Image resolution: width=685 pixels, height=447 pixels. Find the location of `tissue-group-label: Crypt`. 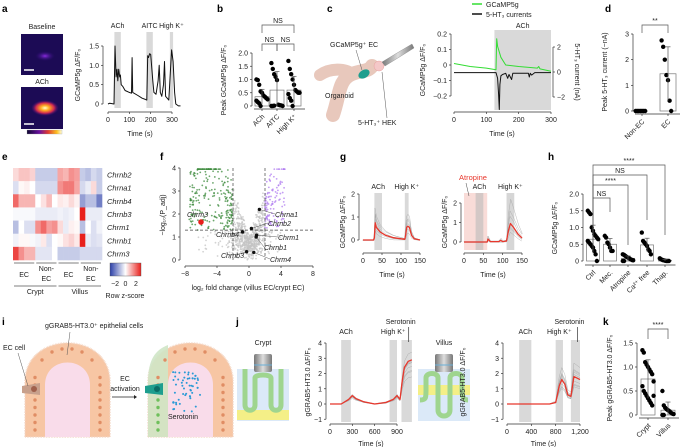

tissue-group-label: Crypt is located at coordinates (35, 292).